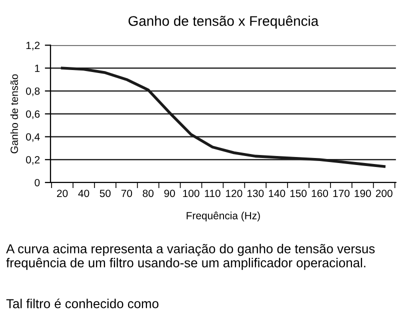 Image resolution: width=404 pixels, height=323 pixels. I want to click on x-tick-label: 70, so click(126, 194).